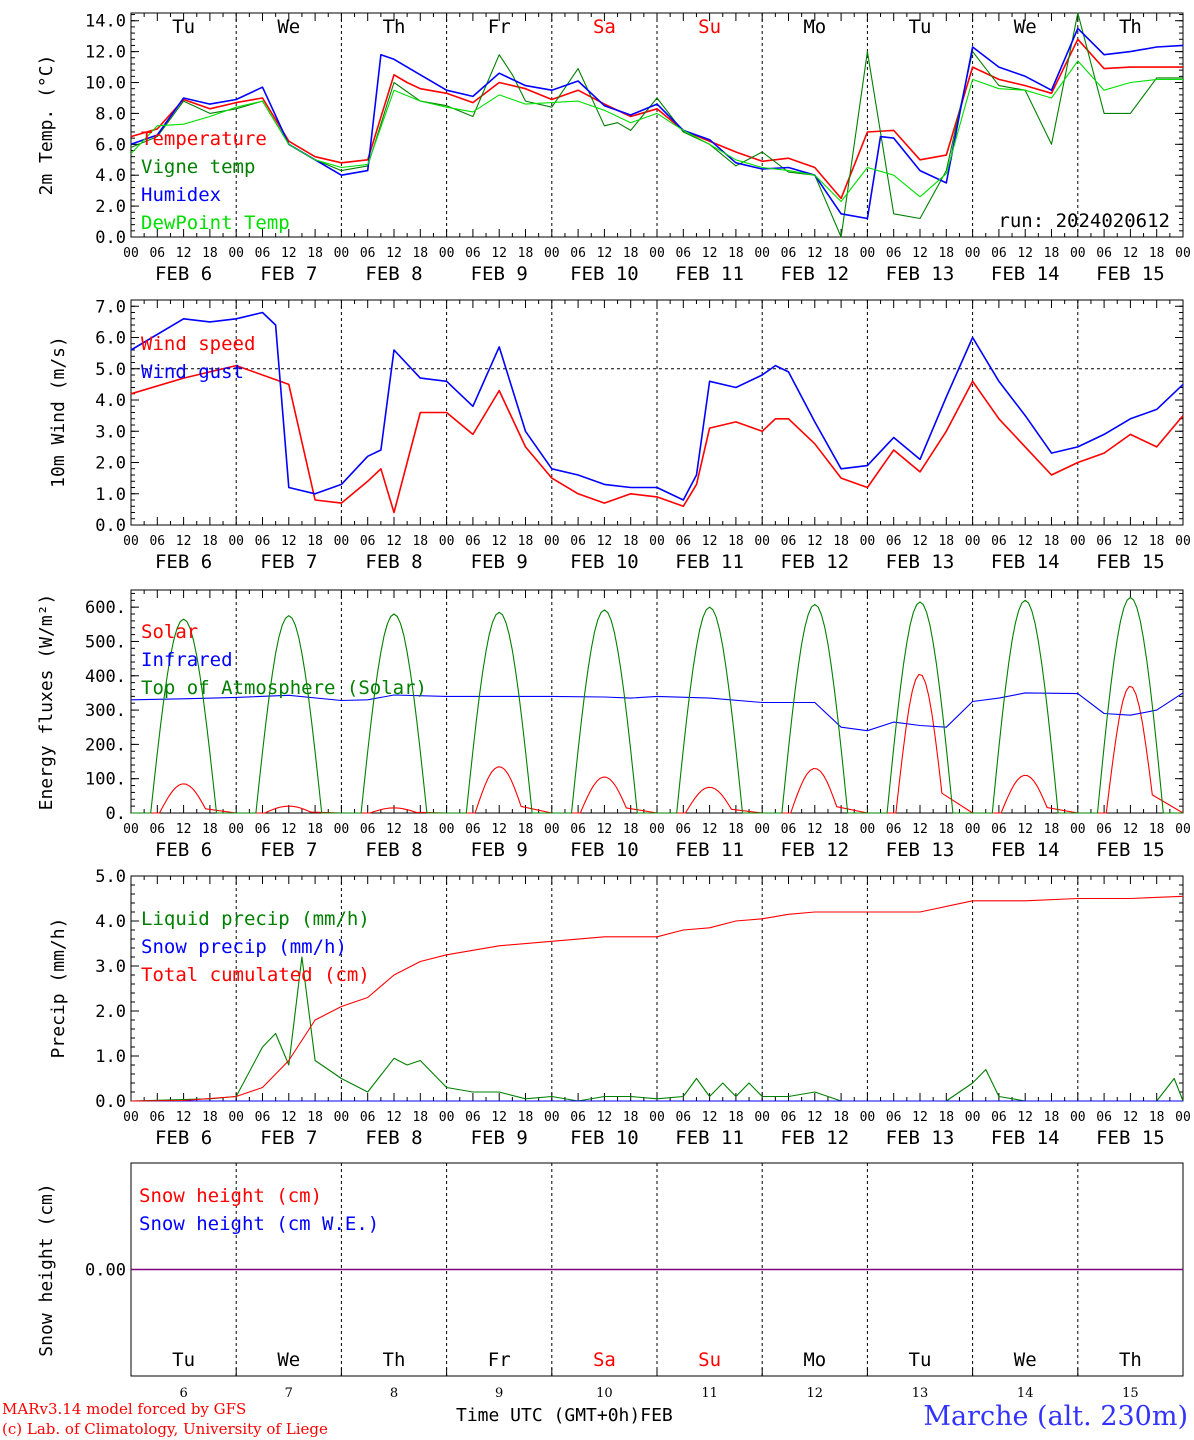 This screenshot has width=1194, height=1440. Describe the element at coordinates (1130, 274) in the screenshot. I see `date-label: FEB 15` at that location.